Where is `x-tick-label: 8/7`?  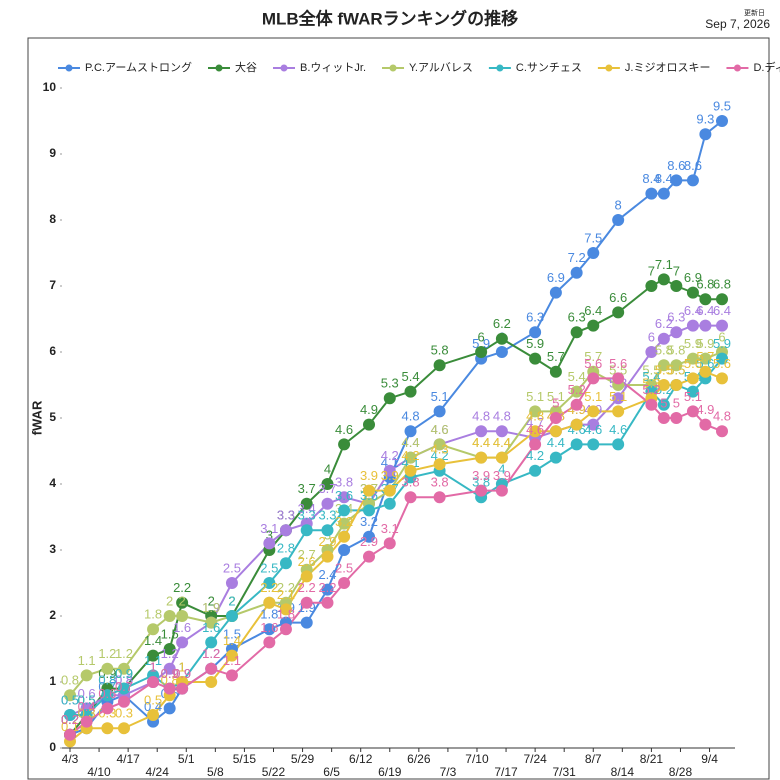 x-tick-label: 8/7 is located at coordinates (593, 759).